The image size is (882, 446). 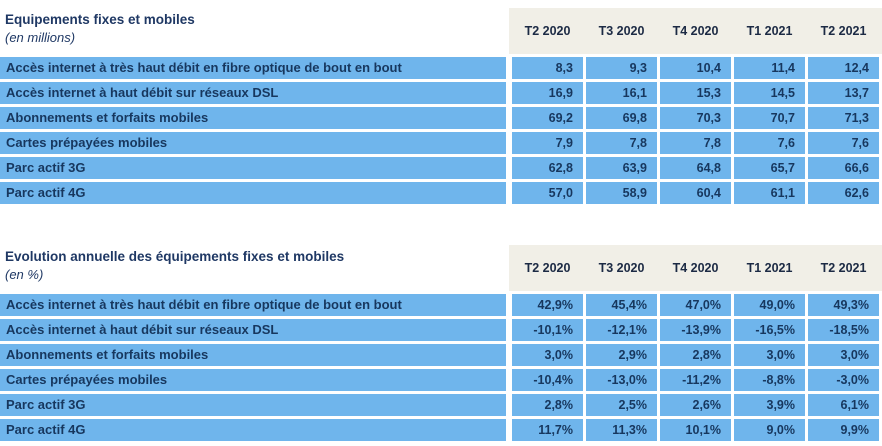 What do you see at coordinates (547, 93) in the screenshot?
I see `value-cell: 16,9` at bounding box center [547, 93].